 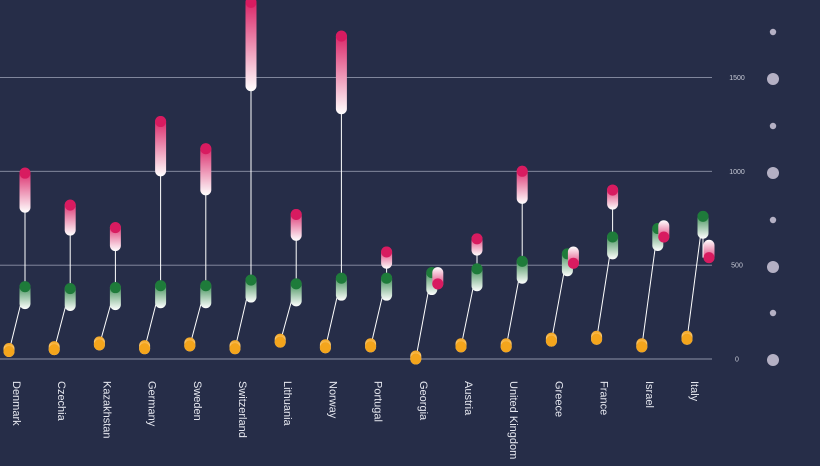 I want to click on point-start-denmark-dot, so click(x=9, y=351).